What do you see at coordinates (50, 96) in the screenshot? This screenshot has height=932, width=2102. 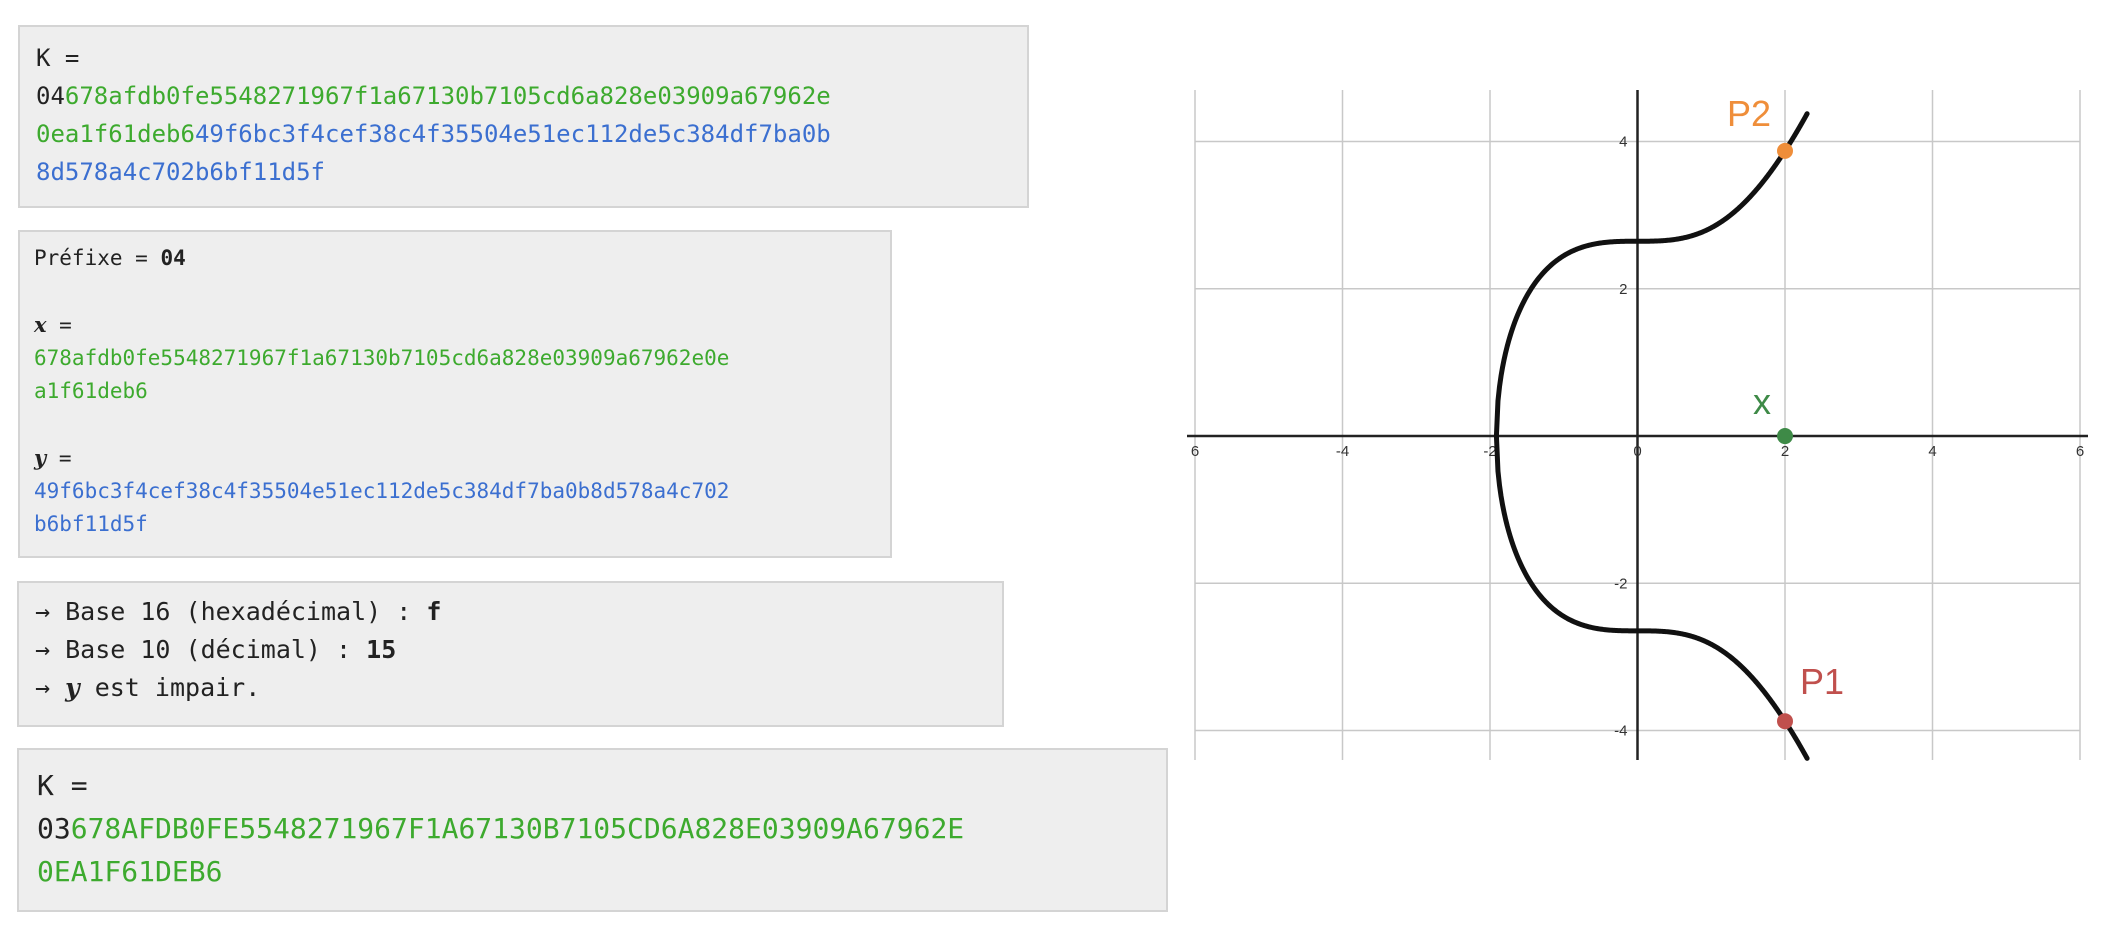 I see `uncompressed-prefix: 04` at bounding box center [50, 96].